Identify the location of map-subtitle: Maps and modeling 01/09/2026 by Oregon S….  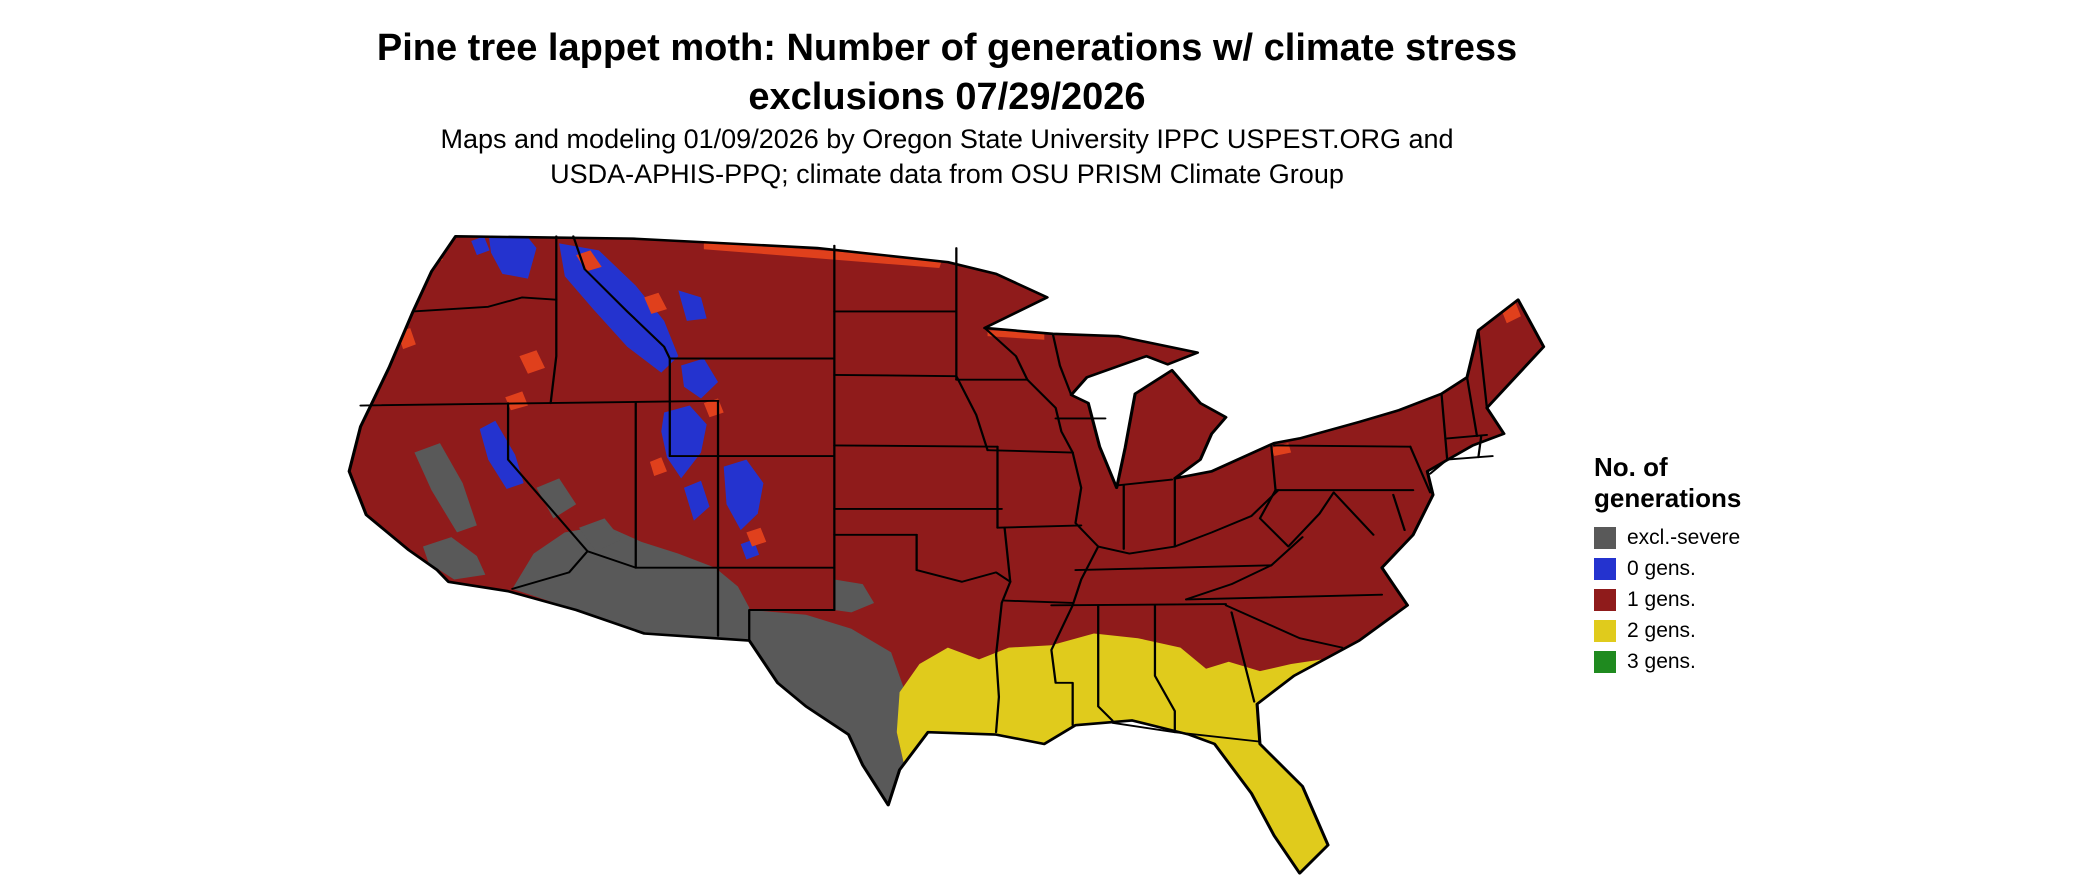
(946, 157).